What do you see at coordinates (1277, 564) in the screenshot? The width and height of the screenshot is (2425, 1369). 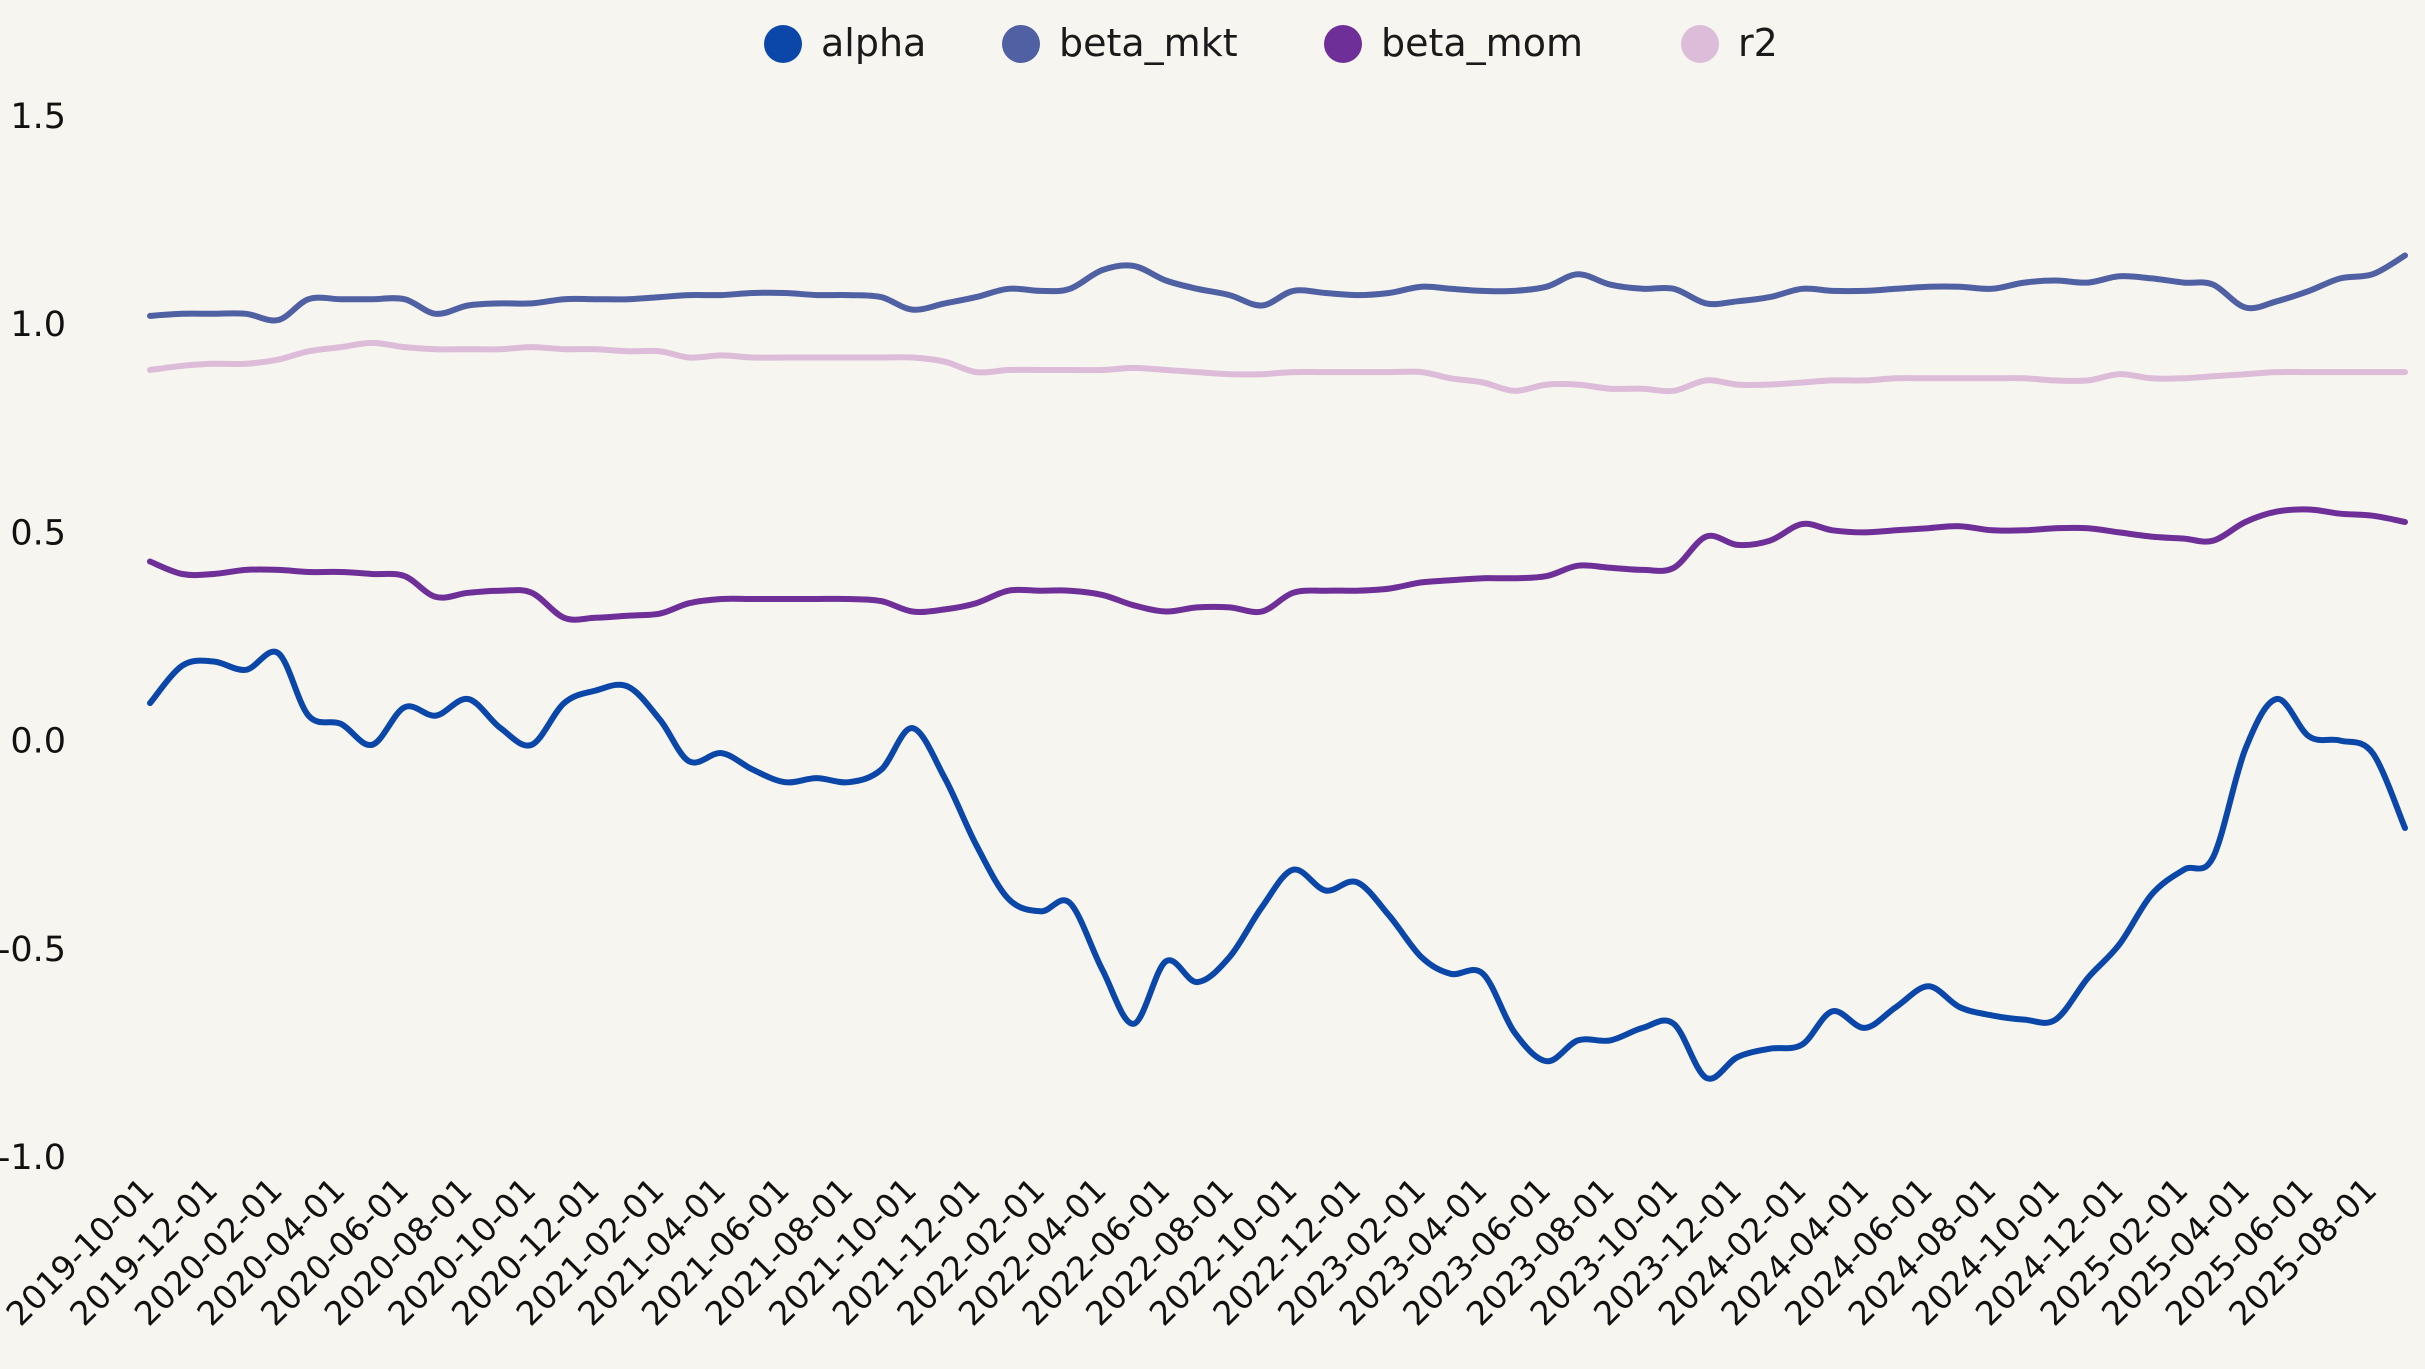 I see `series-line-beta-mom` at bounding box center [1277, 564].